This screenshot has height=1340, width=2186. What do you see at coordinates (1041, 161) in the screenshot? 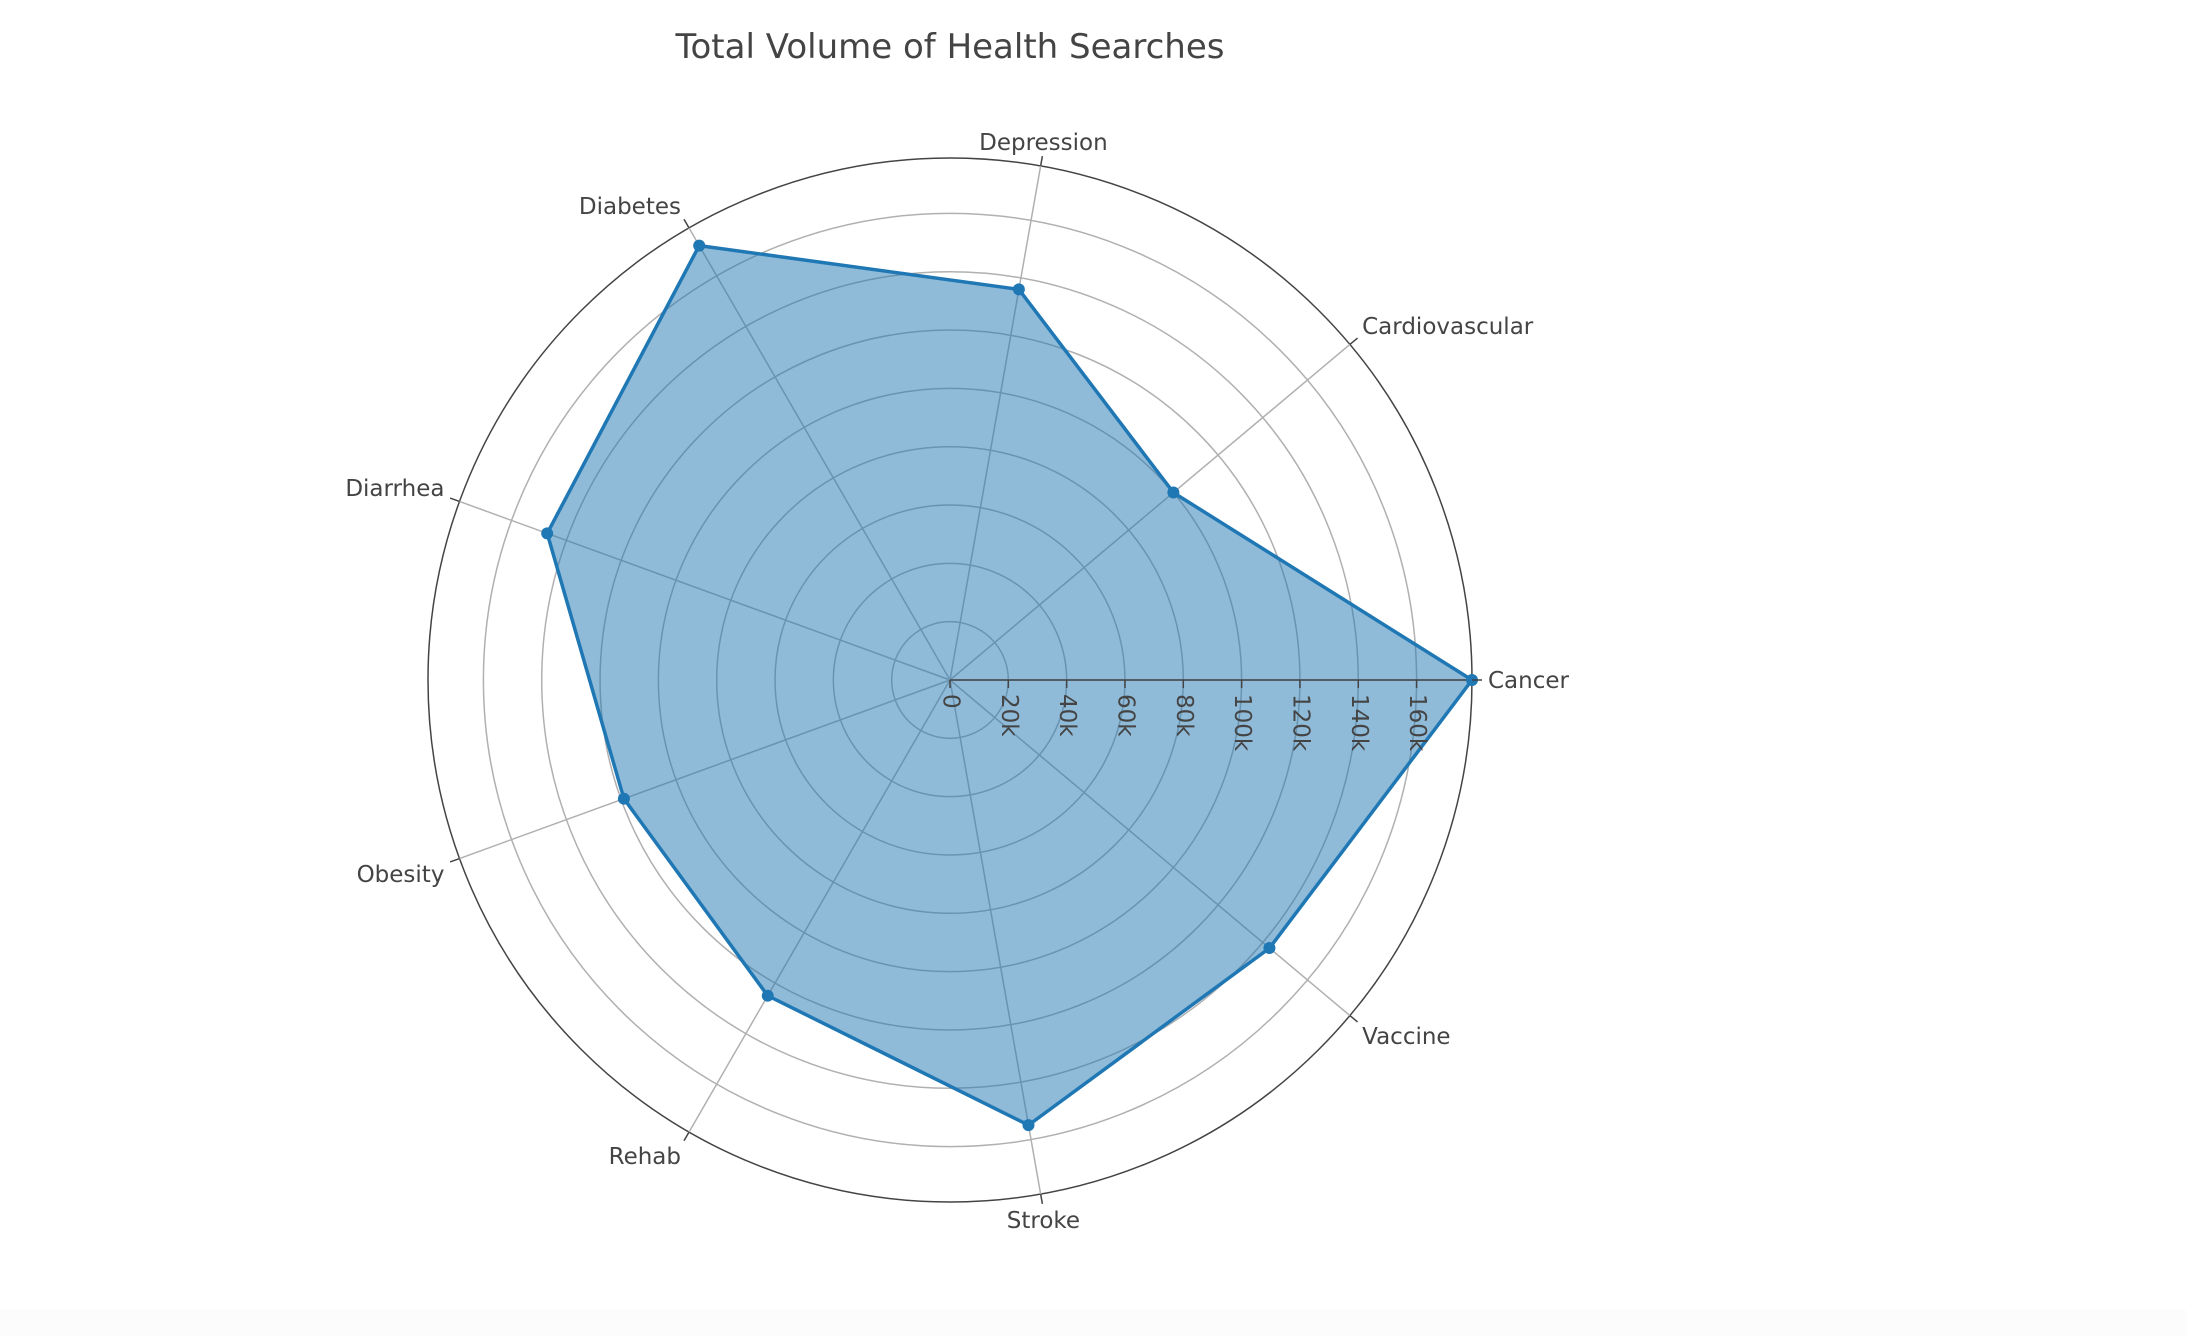
I see `angular-tick-depression` at bounding box center [1041, 161].